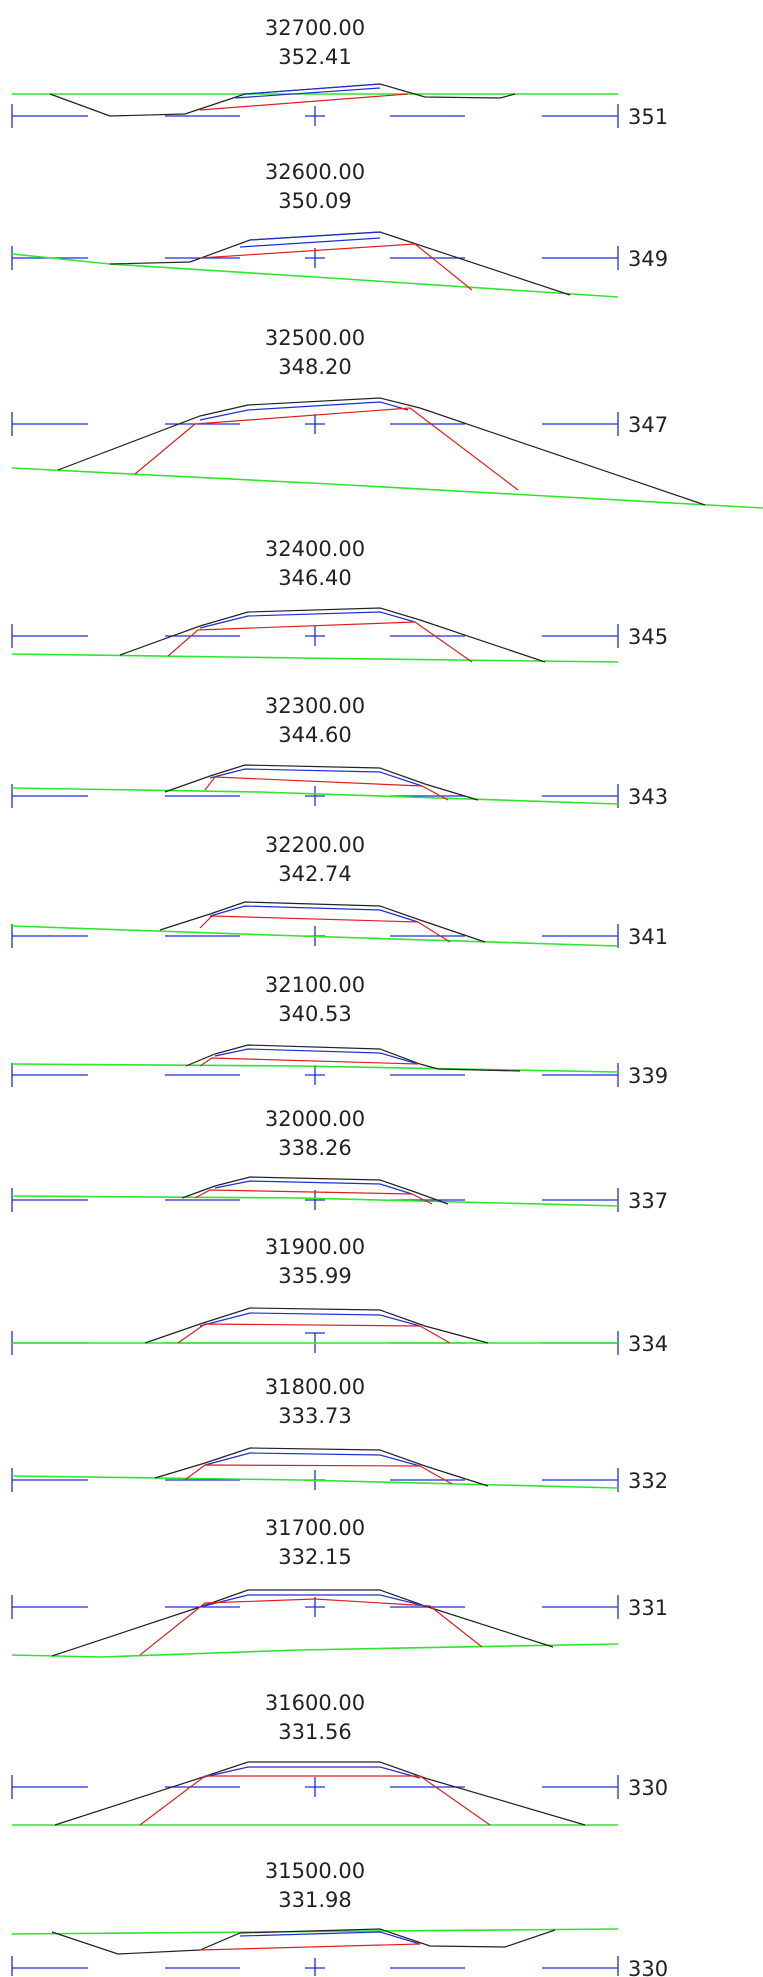 This screenshot has width=763, height=1977. I want to click on station-label: 31600.00, so click(315, 1703).